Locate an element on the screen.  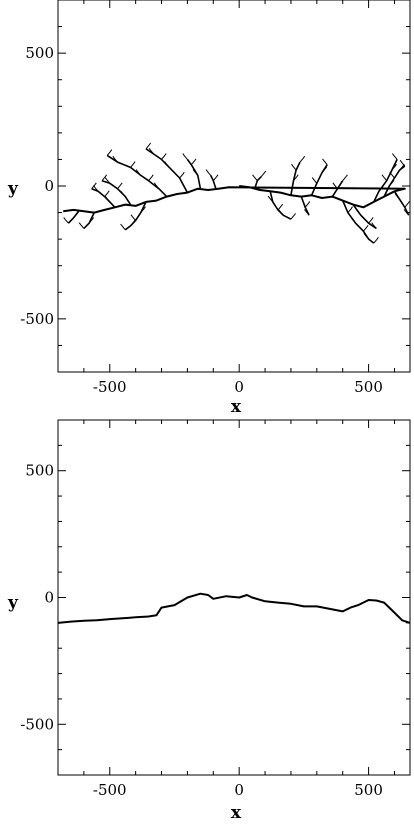
interface-line is located at coordinates (234, 608).